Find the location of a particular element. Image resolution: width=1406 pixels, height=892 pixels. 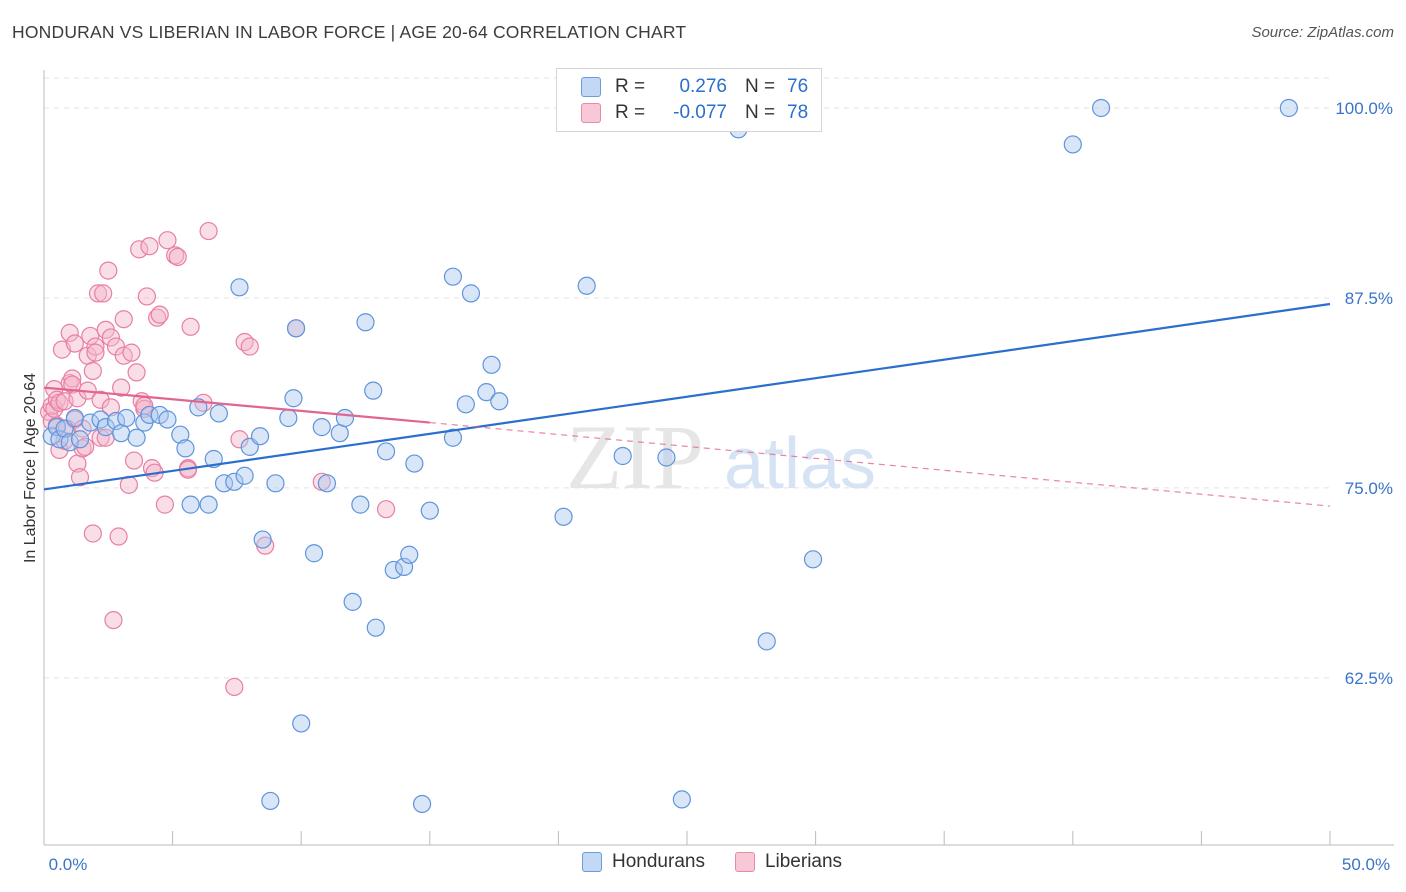

y-tick-label: 100.0% is located at coordinates (1364, 108).